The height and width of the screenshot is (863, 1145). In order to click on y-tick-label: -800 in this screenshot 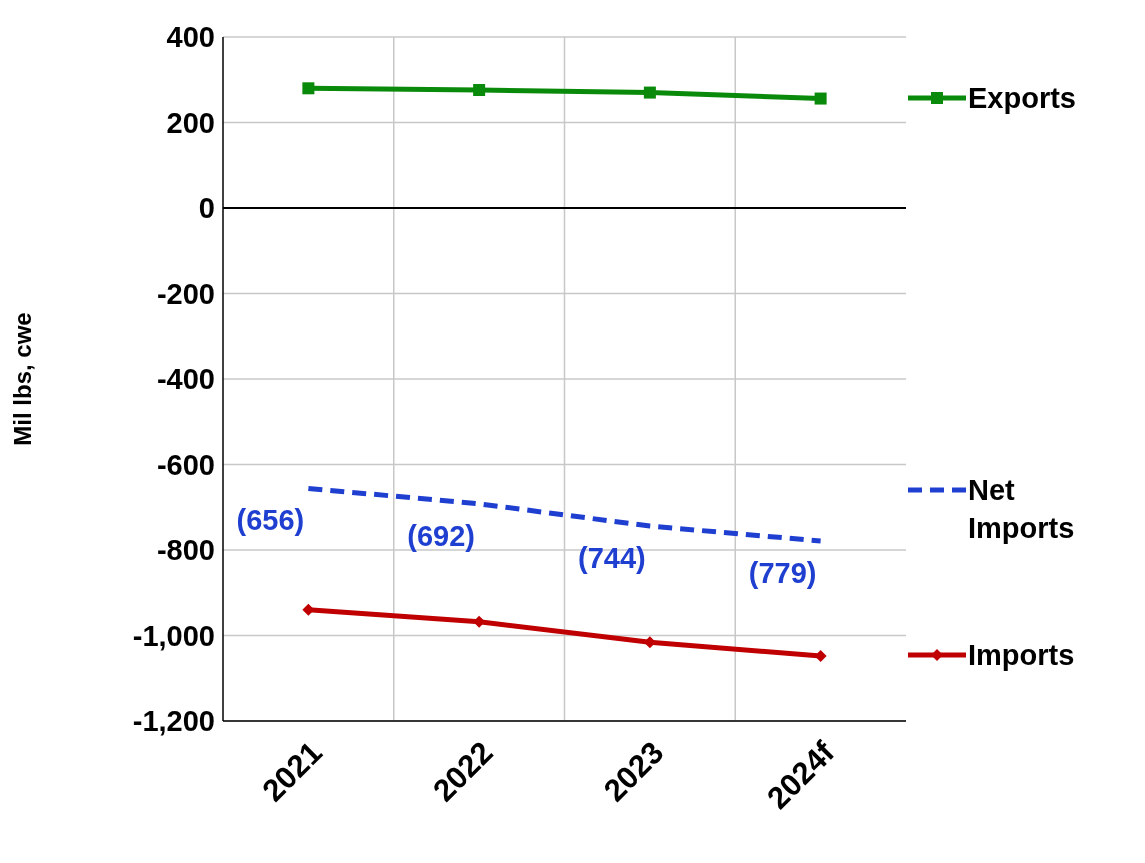, I will do `click(185, 550)`.